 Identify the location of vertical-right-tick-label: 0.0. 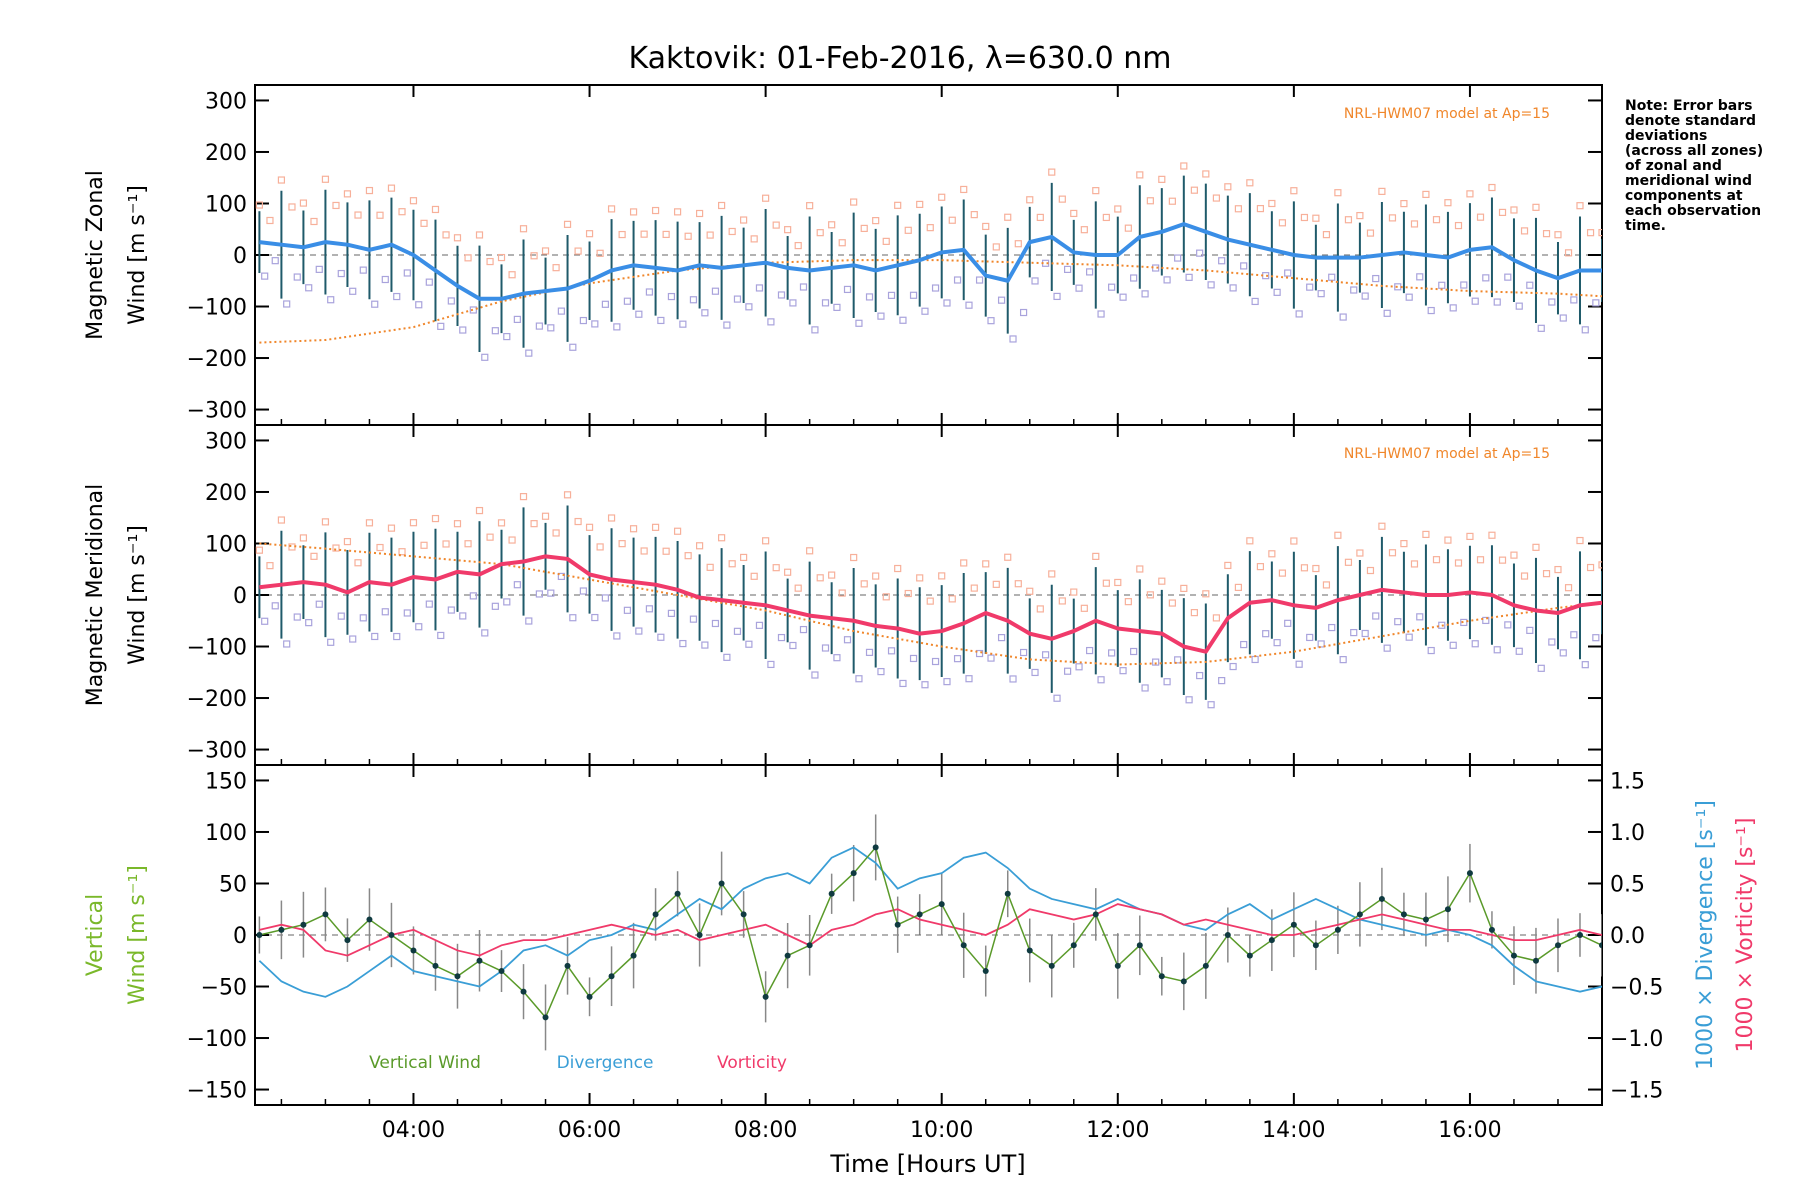
(1627, 936).